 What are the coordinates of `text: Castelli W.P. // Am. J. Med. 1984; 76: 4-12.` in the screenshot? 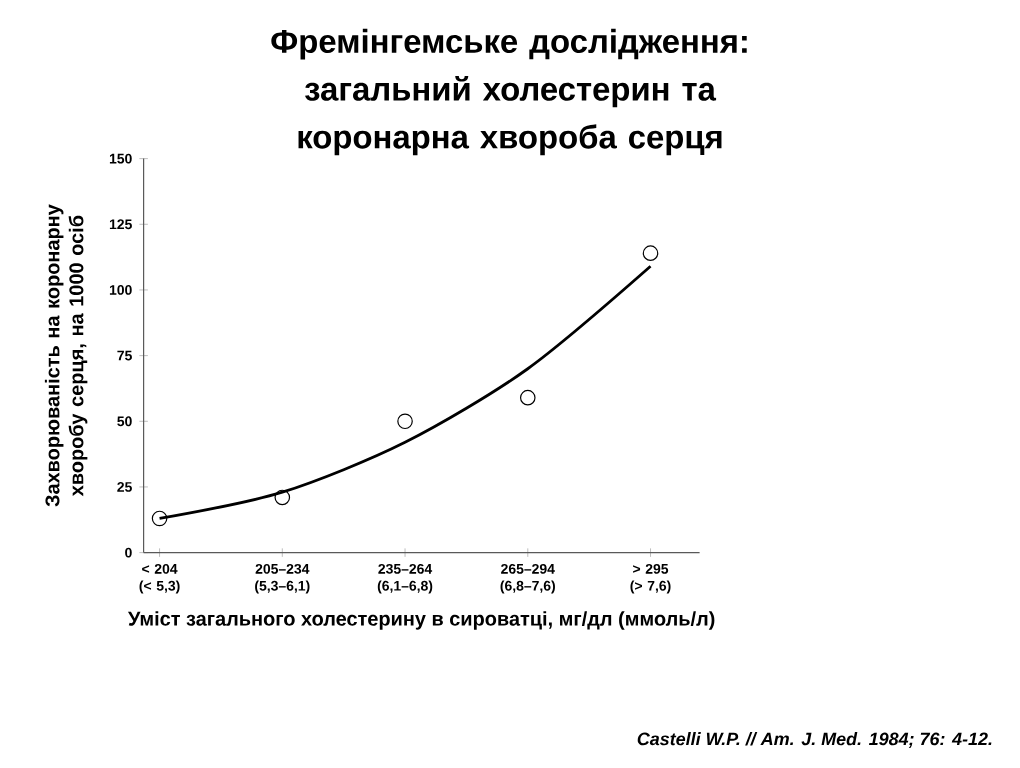 It's located at (814, 740).